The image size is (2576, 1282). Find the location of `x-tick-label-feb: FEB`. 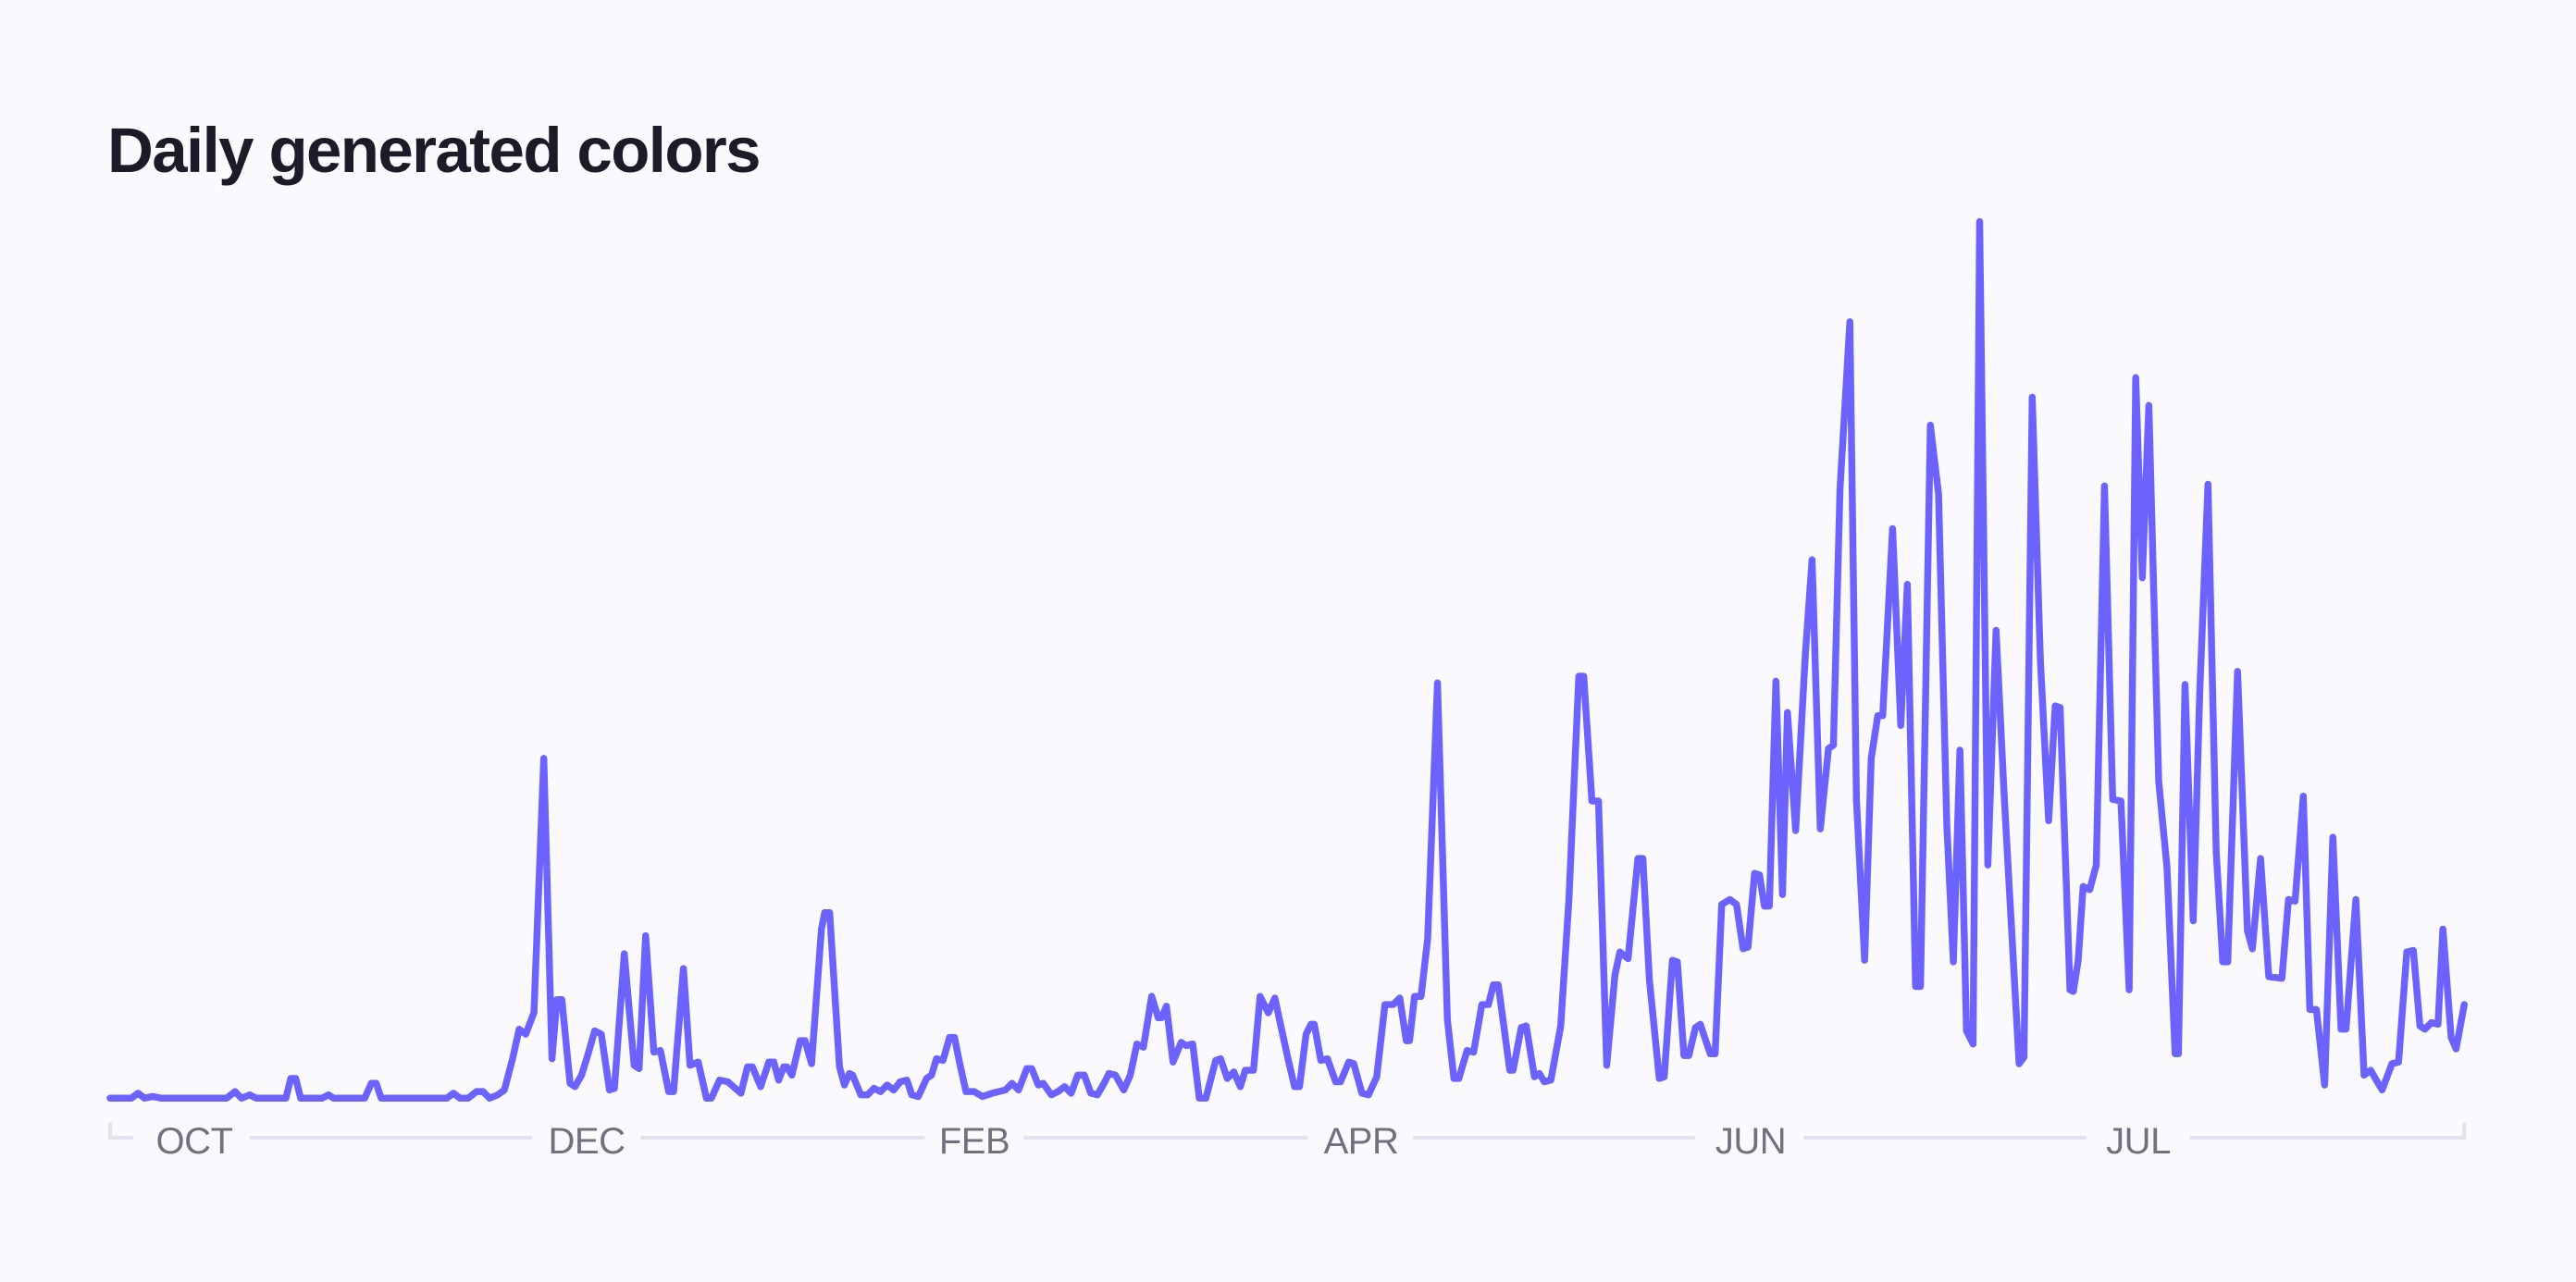

x-tick-label-feb: FEB is located at coordinates (974, 1141).